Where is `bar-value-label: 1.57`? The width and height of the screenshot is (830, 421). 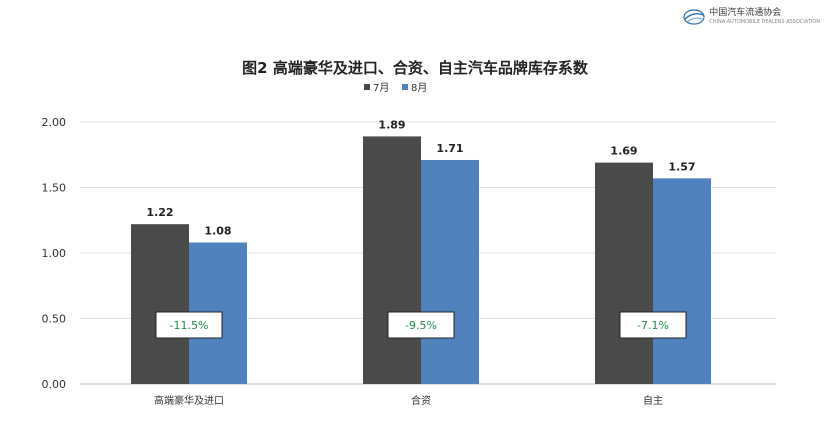
bar-value-label: 1.57 is located at coordinates (681, 166).